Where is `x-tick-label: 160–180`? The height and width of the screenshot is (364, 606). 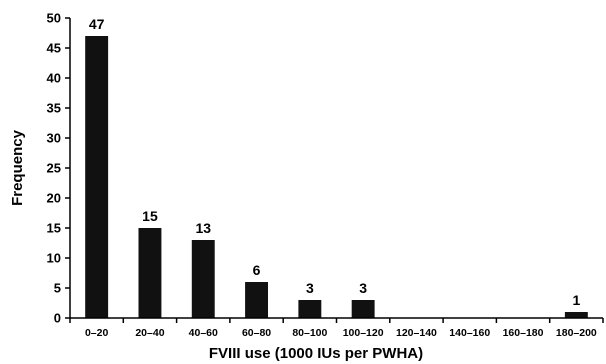 x-tick-label: 160–180 is located at coordinates (523, 333).